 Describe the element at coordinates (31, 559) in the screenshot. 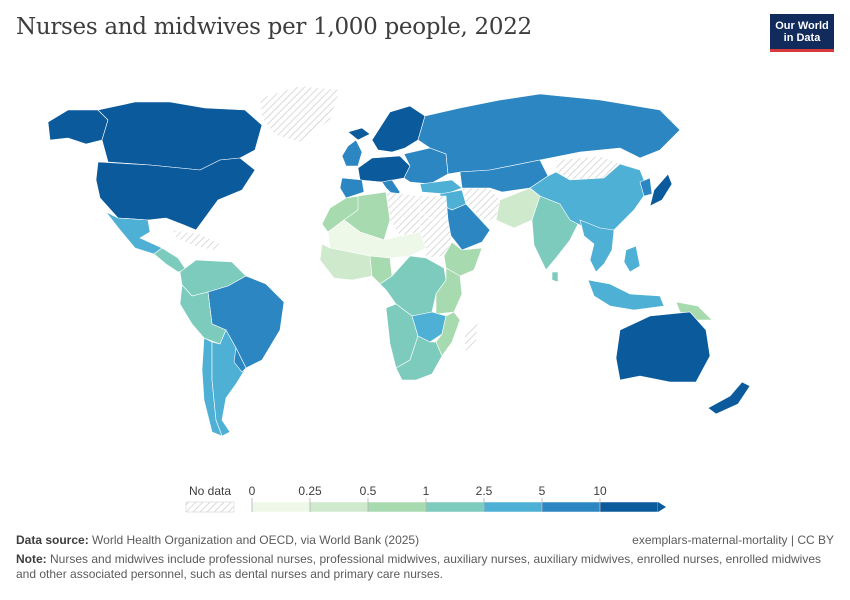

I see `note-label: Note:` at that location.